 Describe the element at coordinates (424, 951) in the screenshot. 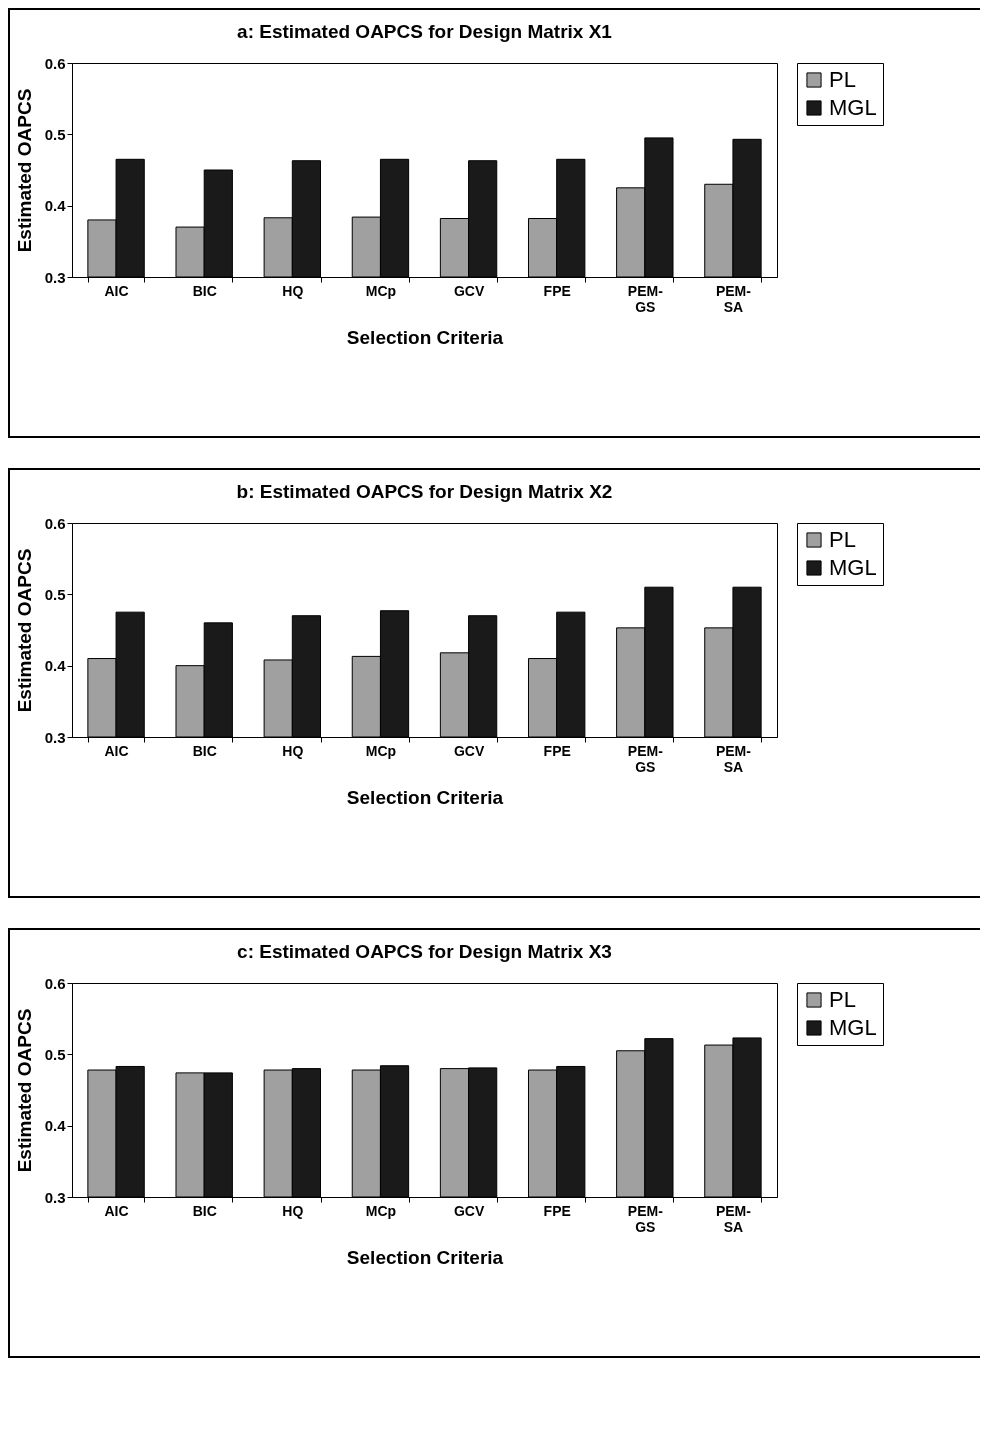

I see `chart-title: c: Estimated OAPCS for Design Matrix X3` at that location.